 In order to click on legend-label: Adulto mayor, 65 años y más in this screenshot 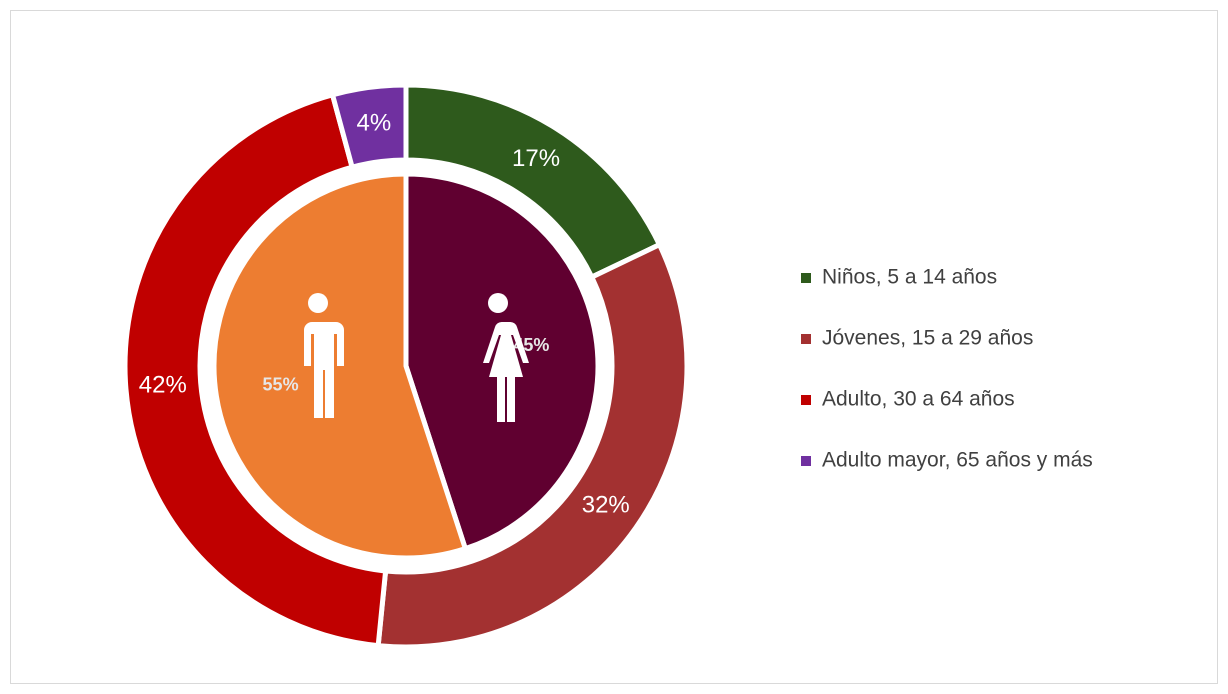, I will do `click(957, 460)`.